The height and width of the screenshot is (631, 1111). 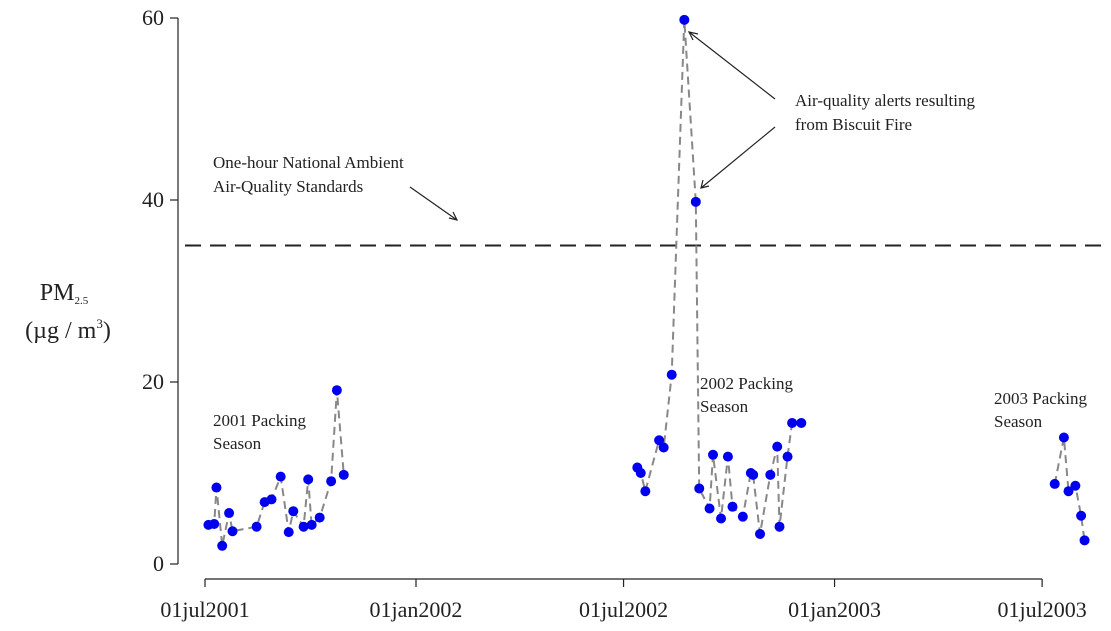 What do you see at coordinates (153, 381) in the screenshot?
I see `y-tick-label: 20` at bounding box center [153, 381].